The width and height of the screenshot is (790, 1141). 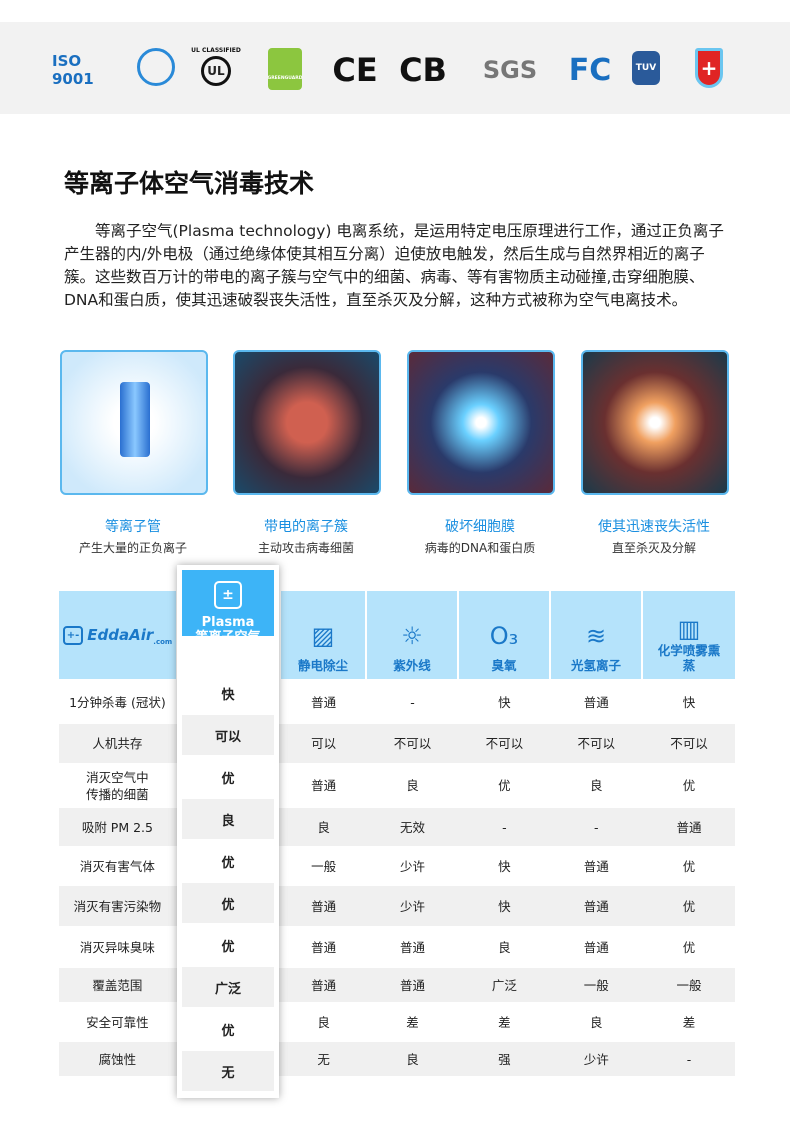 I want to click on ozone-icon: O₃, so click(x=504, y=636).